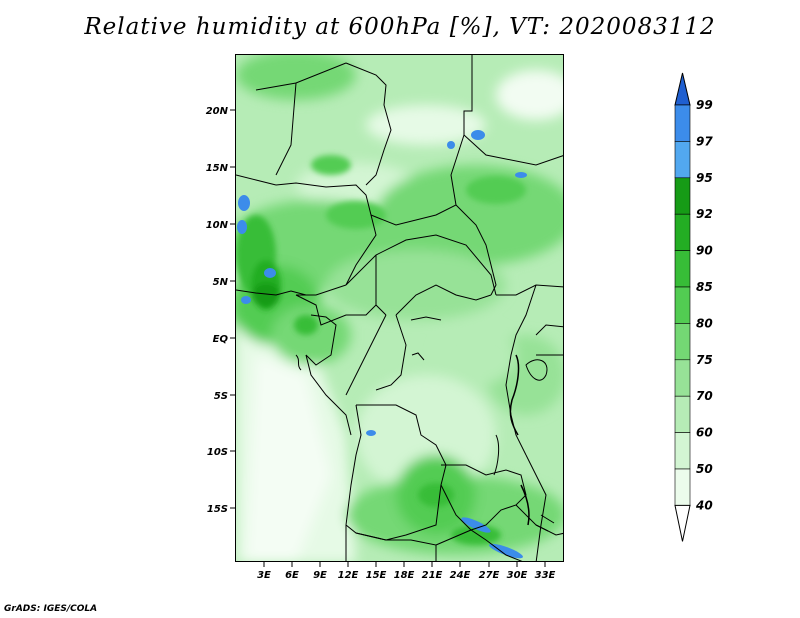 This screenshot has width=800, height=618. What do you see at coordinates (320, 575) in the screenshot?
I see `lon-label-9e: 9E` at bounding box center [320, 575].